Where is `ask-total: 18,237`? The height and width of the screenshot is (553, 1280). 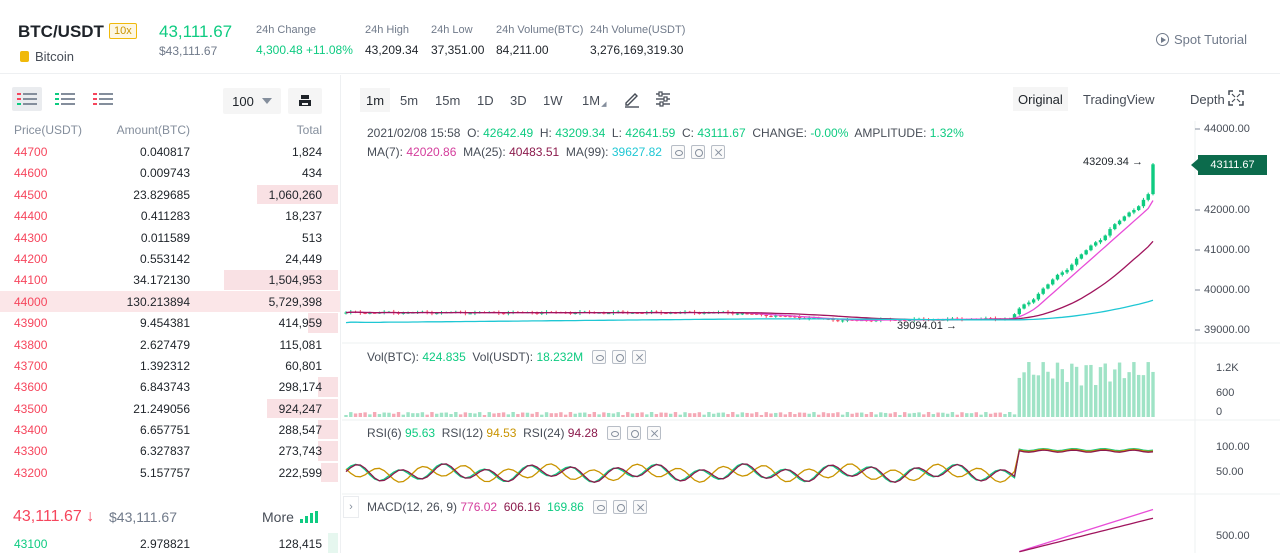
ask-total: 18,237 is located at coordinates (303, 216).